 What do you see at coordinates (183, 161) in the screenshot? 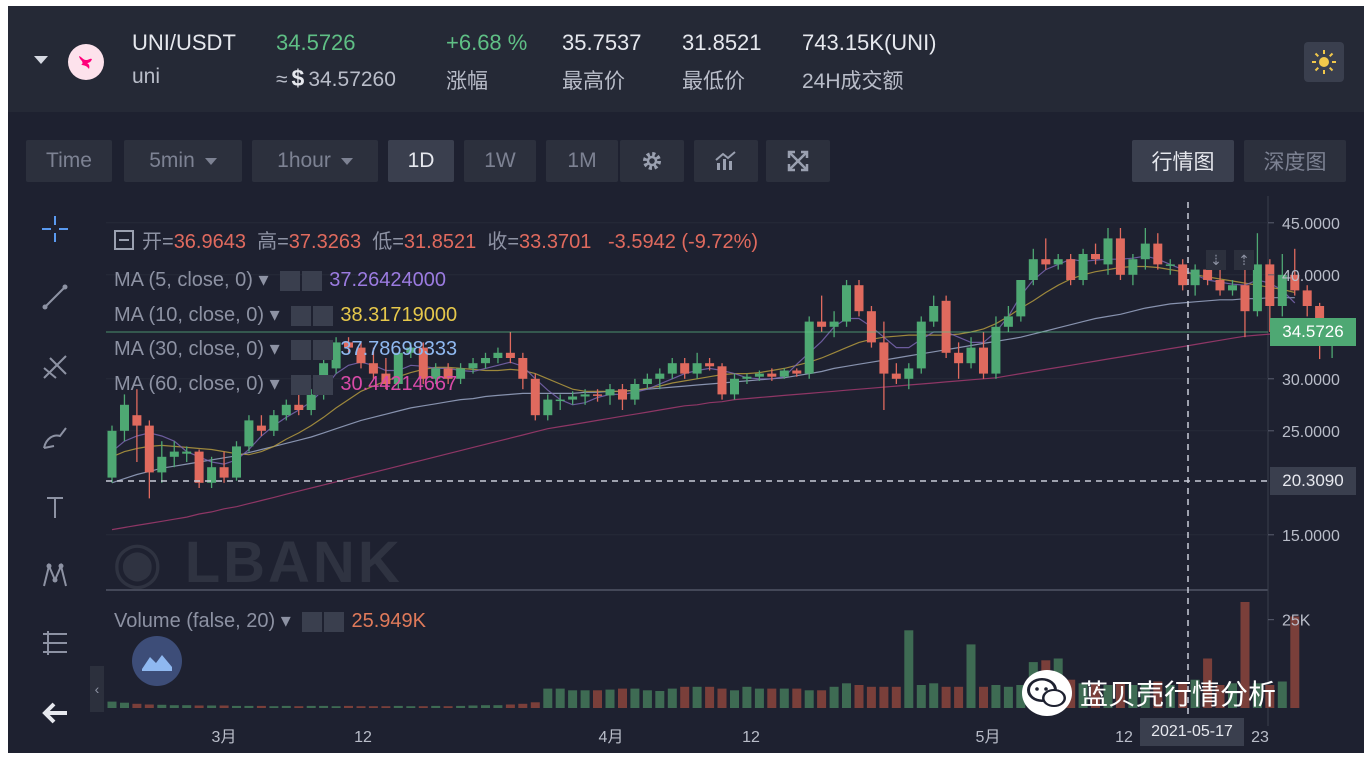
I see `interval-minutes-dropdown: 5min` at bounding box center [183, 161].